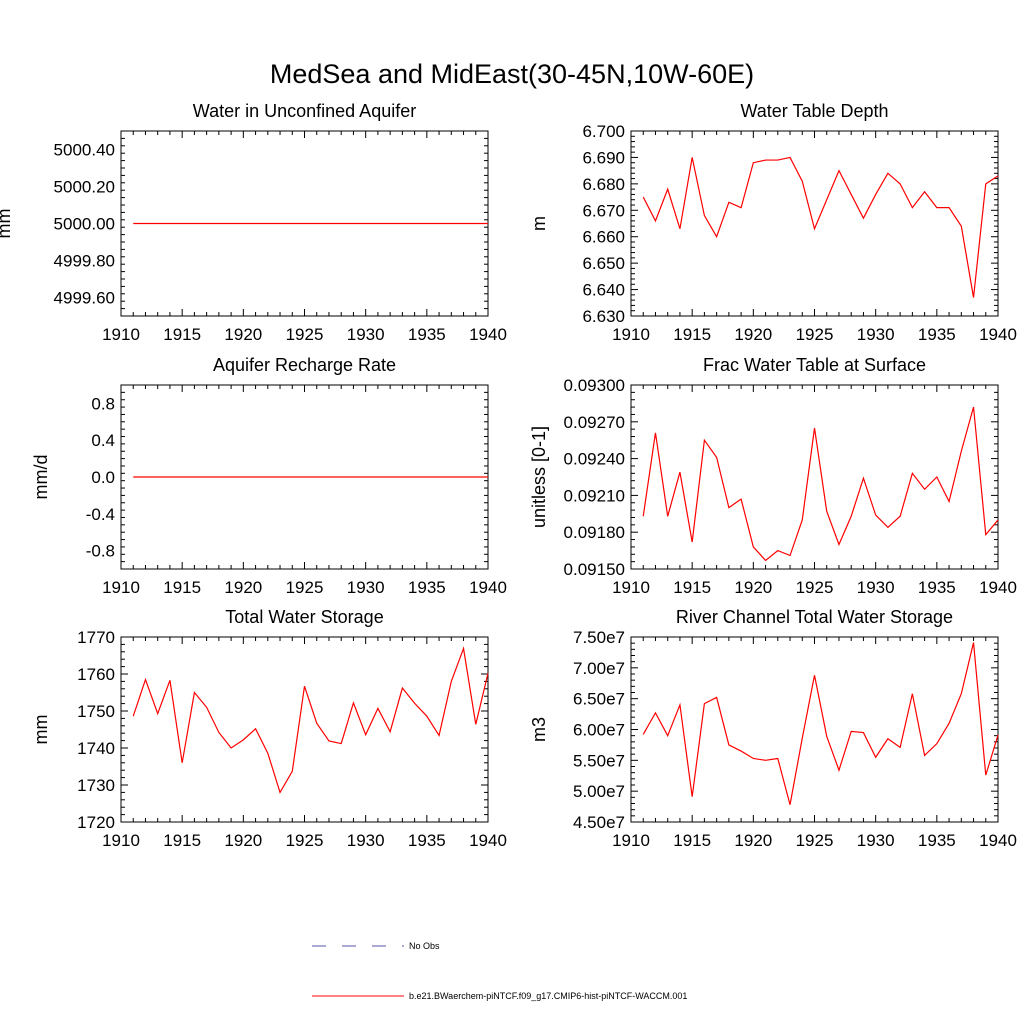  Describe the element at coordinates (820, 723) in the screenshot. I see `series-line-river-channel-total-water-storage` at that location.